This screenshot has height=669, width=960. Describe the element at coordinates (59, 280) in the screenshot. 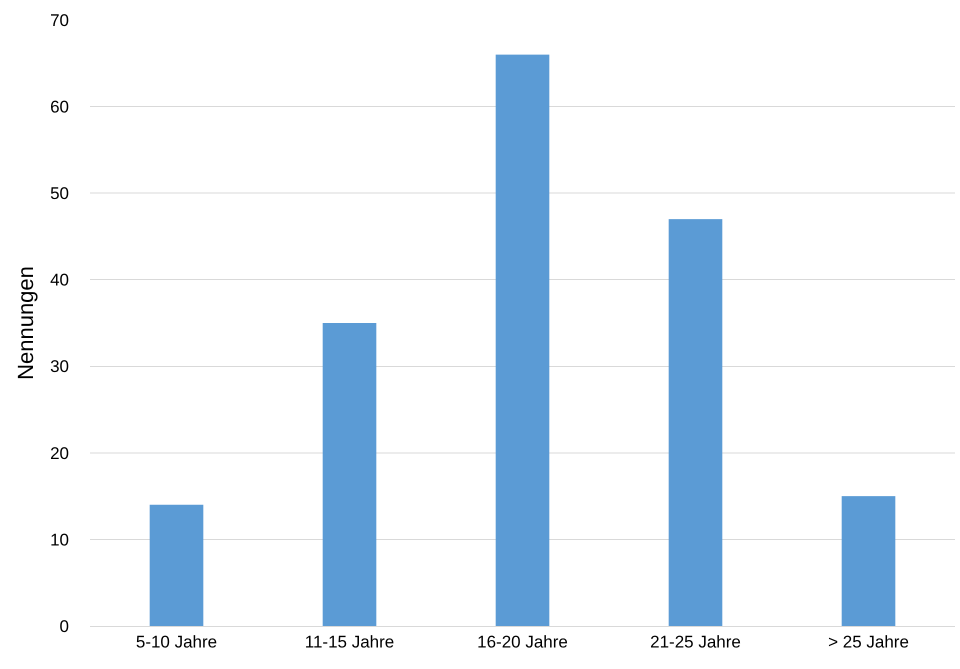

I see `y-tick-label: 40` at that location.